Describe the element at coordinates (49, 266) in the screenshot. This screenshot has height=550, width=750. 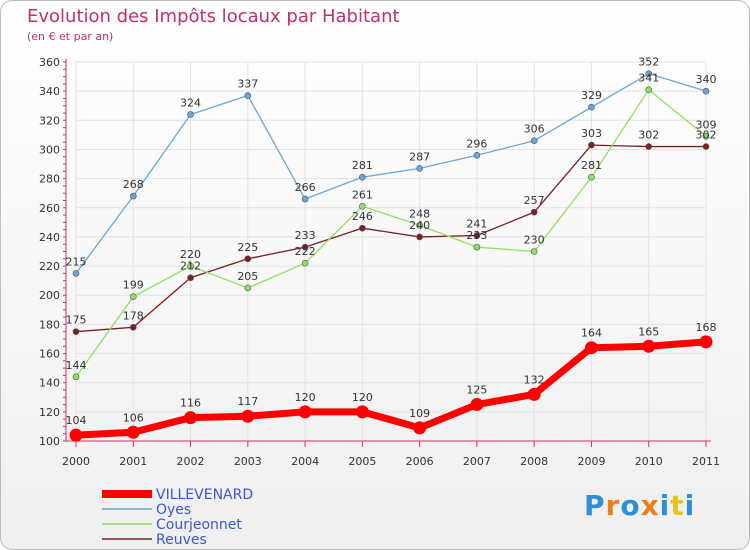
I see `y-tick-label: 220` at that location.